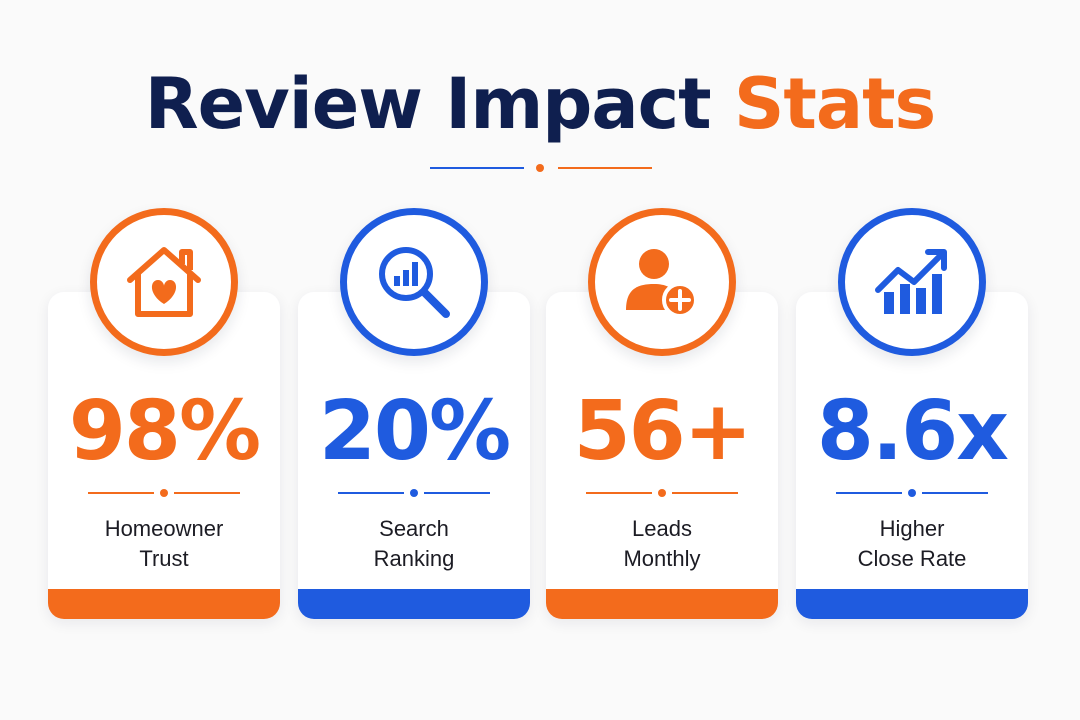  I want to click on house-heart-icon, so click(164, 282).